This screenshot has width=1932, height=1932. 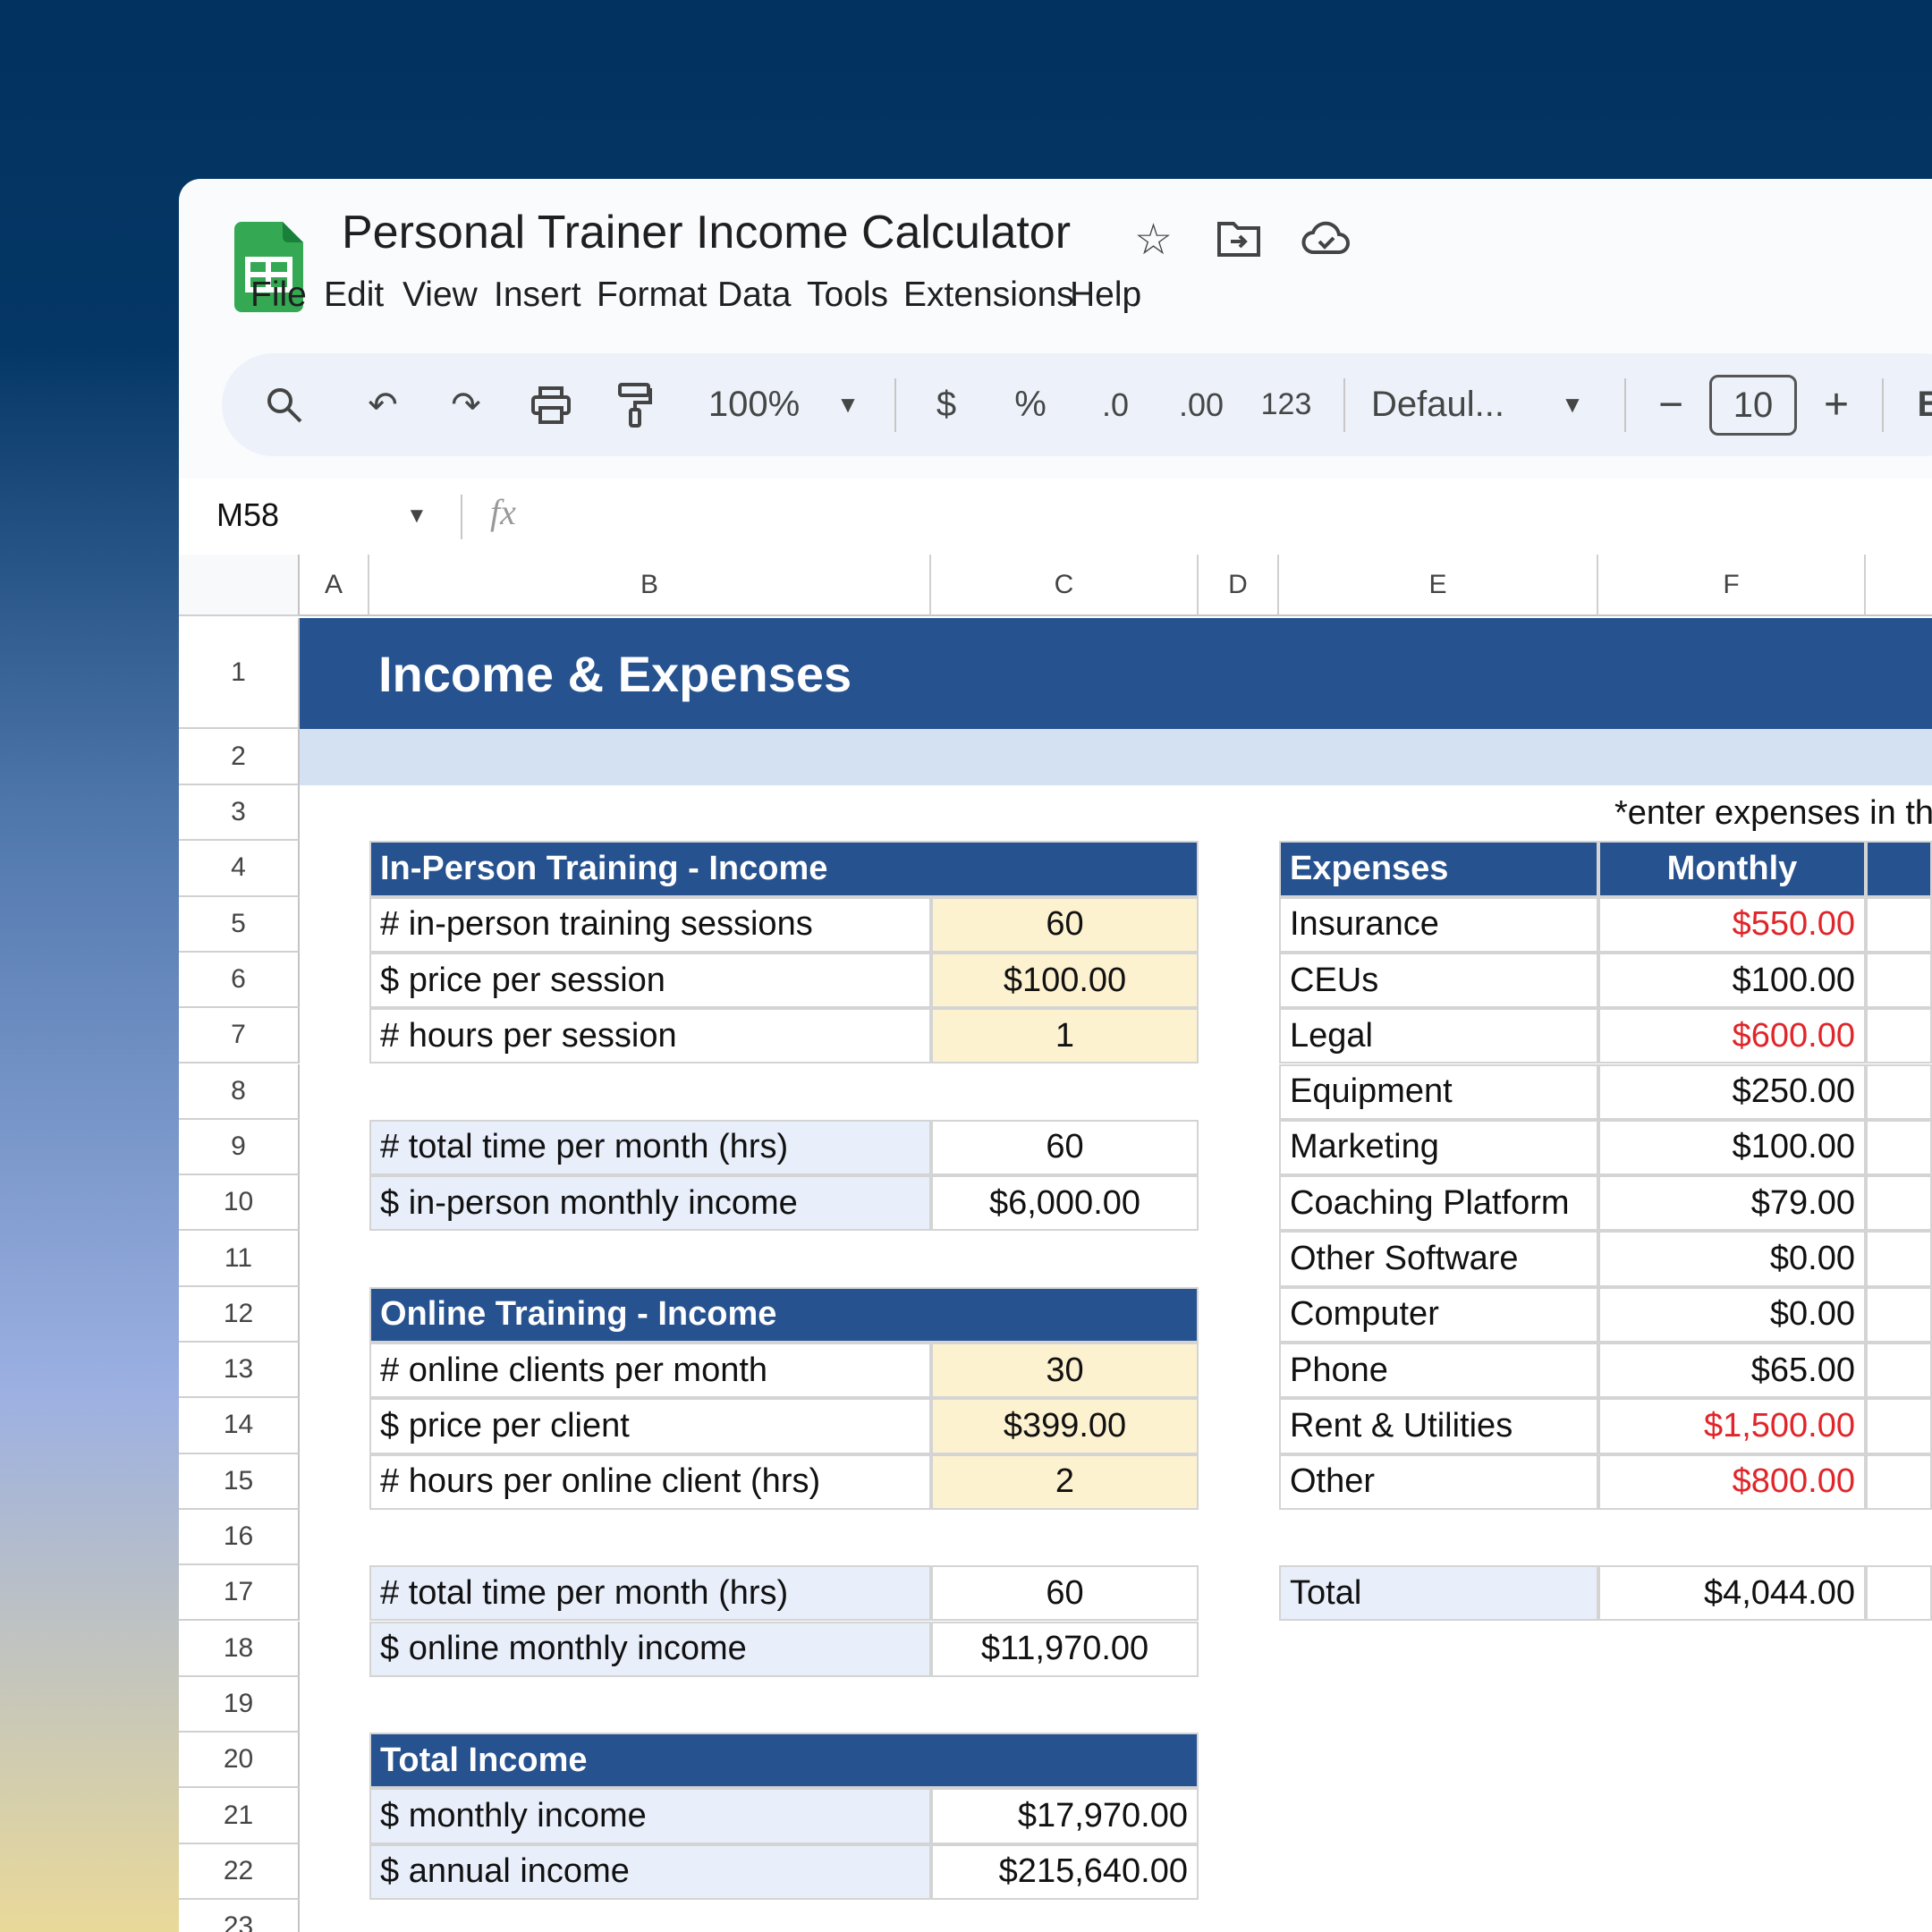 What do you see at coordinates (1438, 1314) in the screenshot?
I see `expense-label: Computer` at bounding box center [1438, 1314].